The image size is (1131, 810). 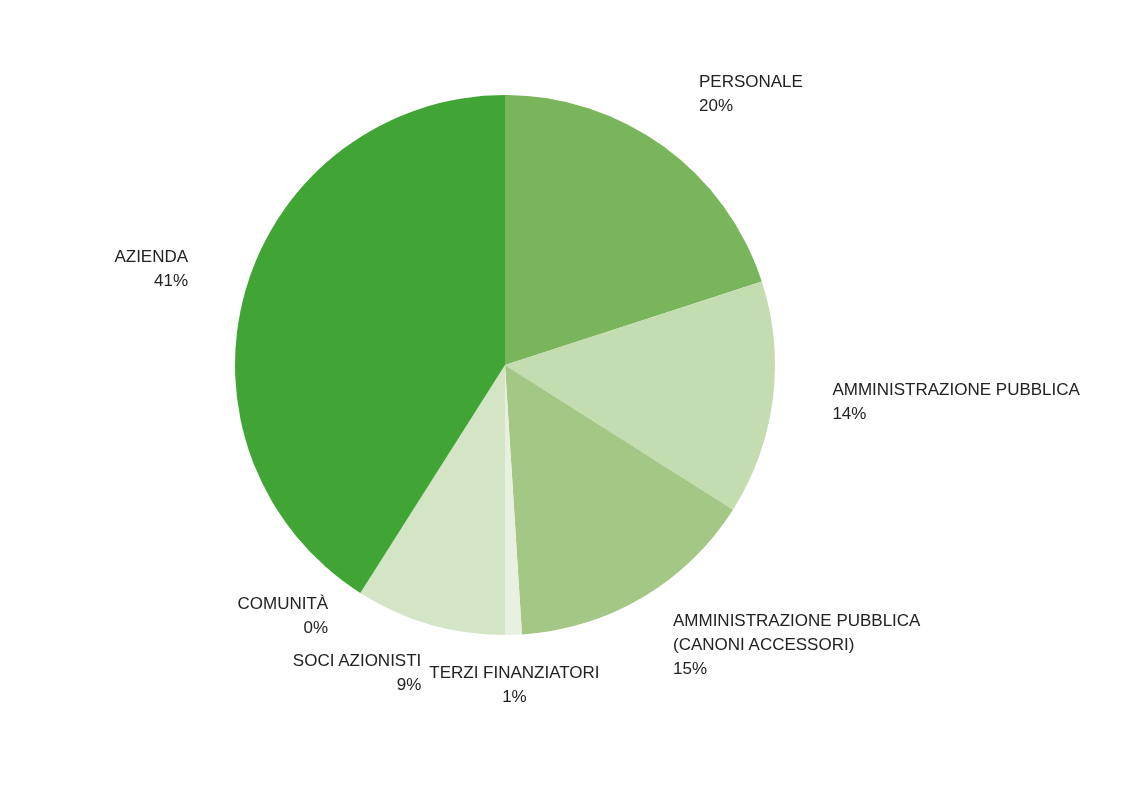 I want to click on data-label: 41%, so click(x=171, y=280).